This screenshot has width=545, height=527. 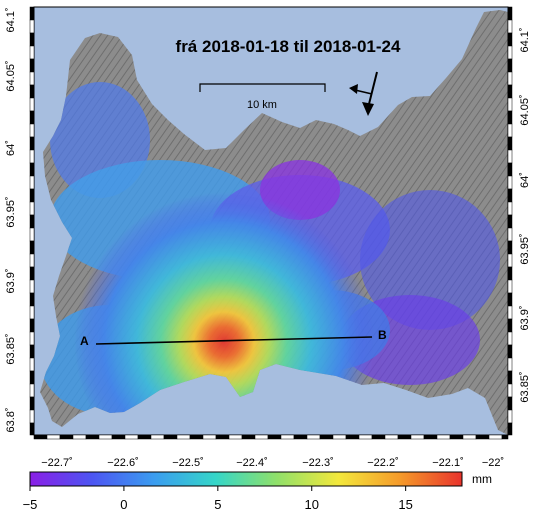 What do you see at coordinates (525, 214) in the screenshot?
I see `right-axis: 64.1˚ 64.05˚ 64˚ 63.95˚ 63.9˚ 63.85˚` at bounding box center [525, 214].